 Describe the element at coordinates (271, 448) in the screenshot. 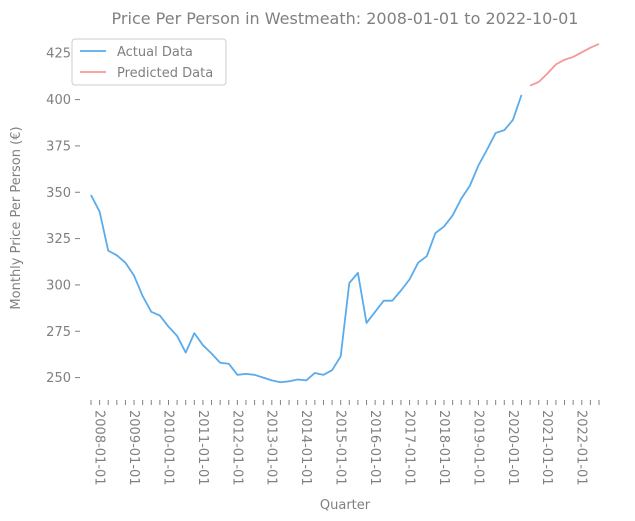

I see `x-tick-label: 2013-01-01` at that location.